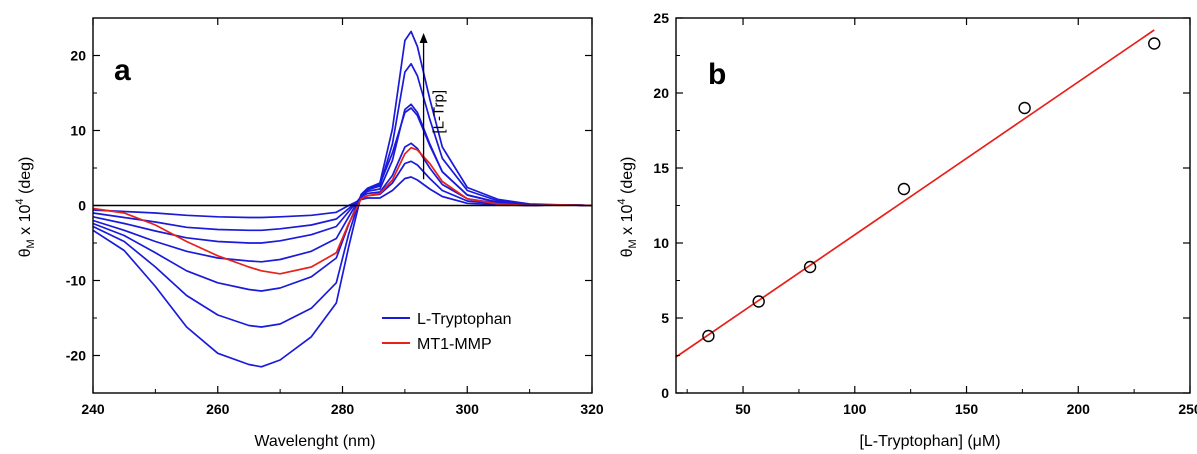 This screenshot has height=454, width=1197. What do you see at coordinates (76, 356) in the screenshot?
I see `y-tick-label: -20` at bounding box center [76, 356].